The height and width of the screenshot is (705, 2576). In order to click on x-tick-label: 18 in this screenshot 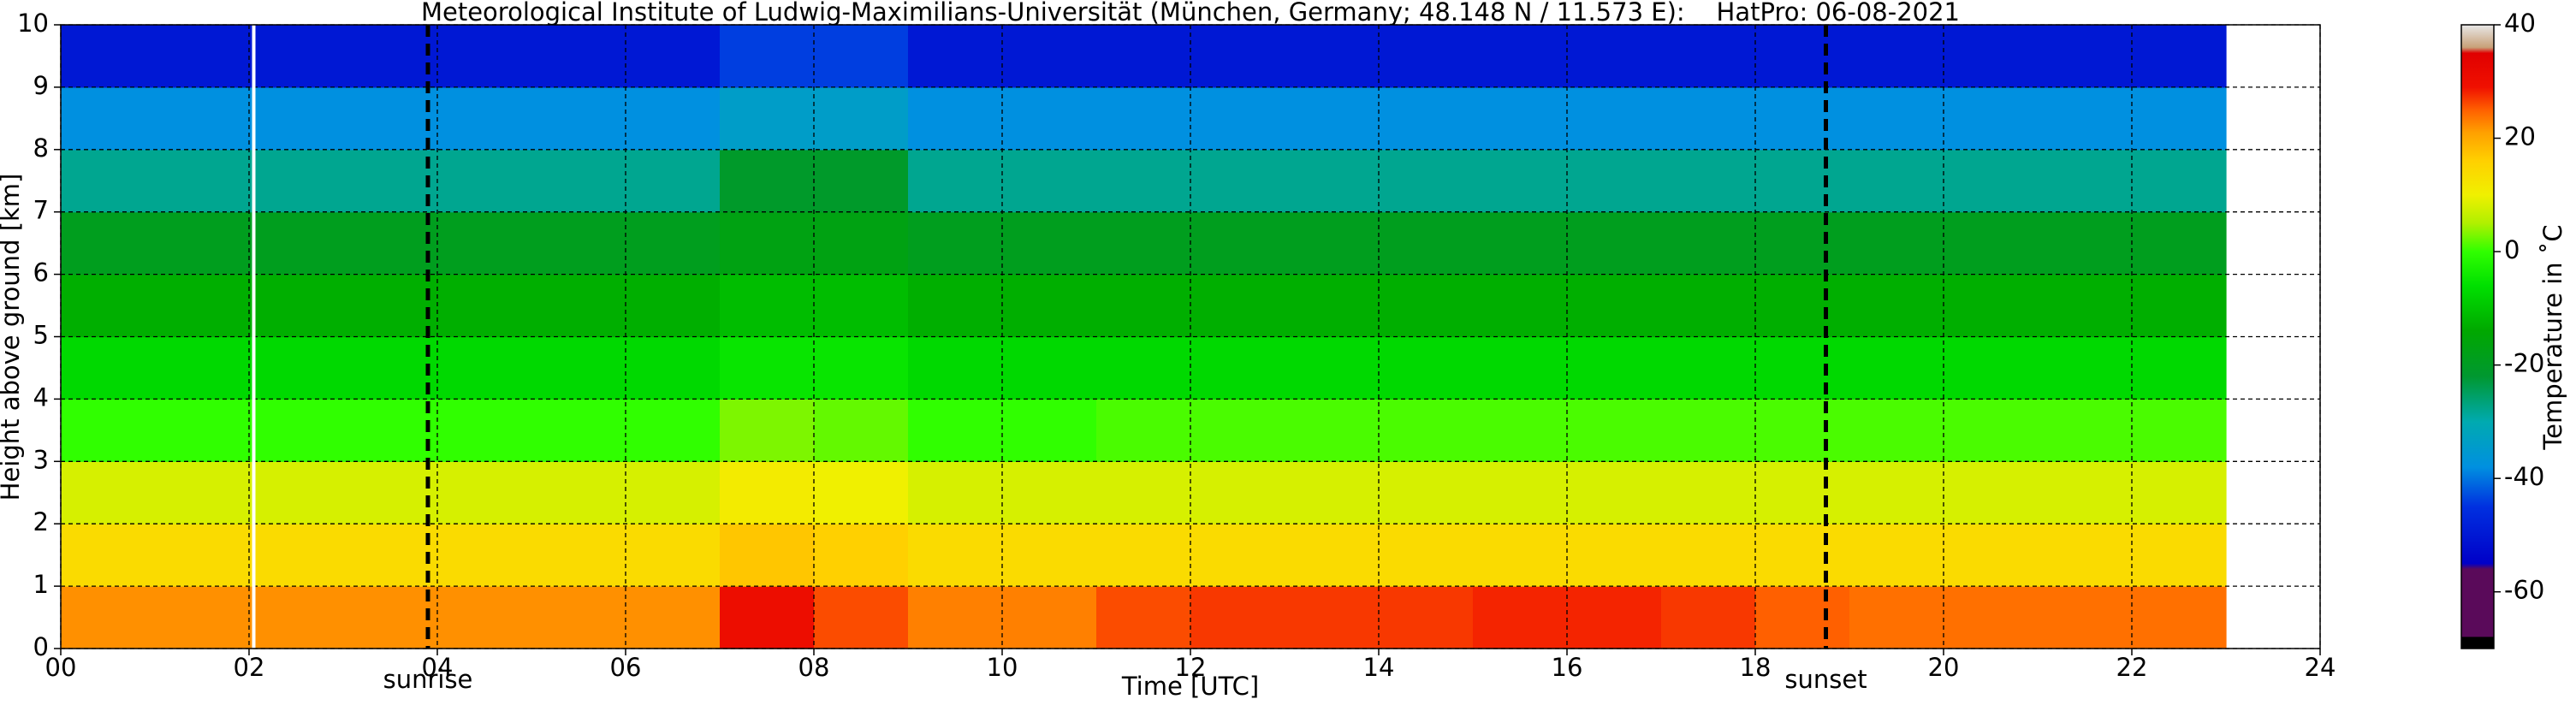, I will do `click(1756, 667)`.